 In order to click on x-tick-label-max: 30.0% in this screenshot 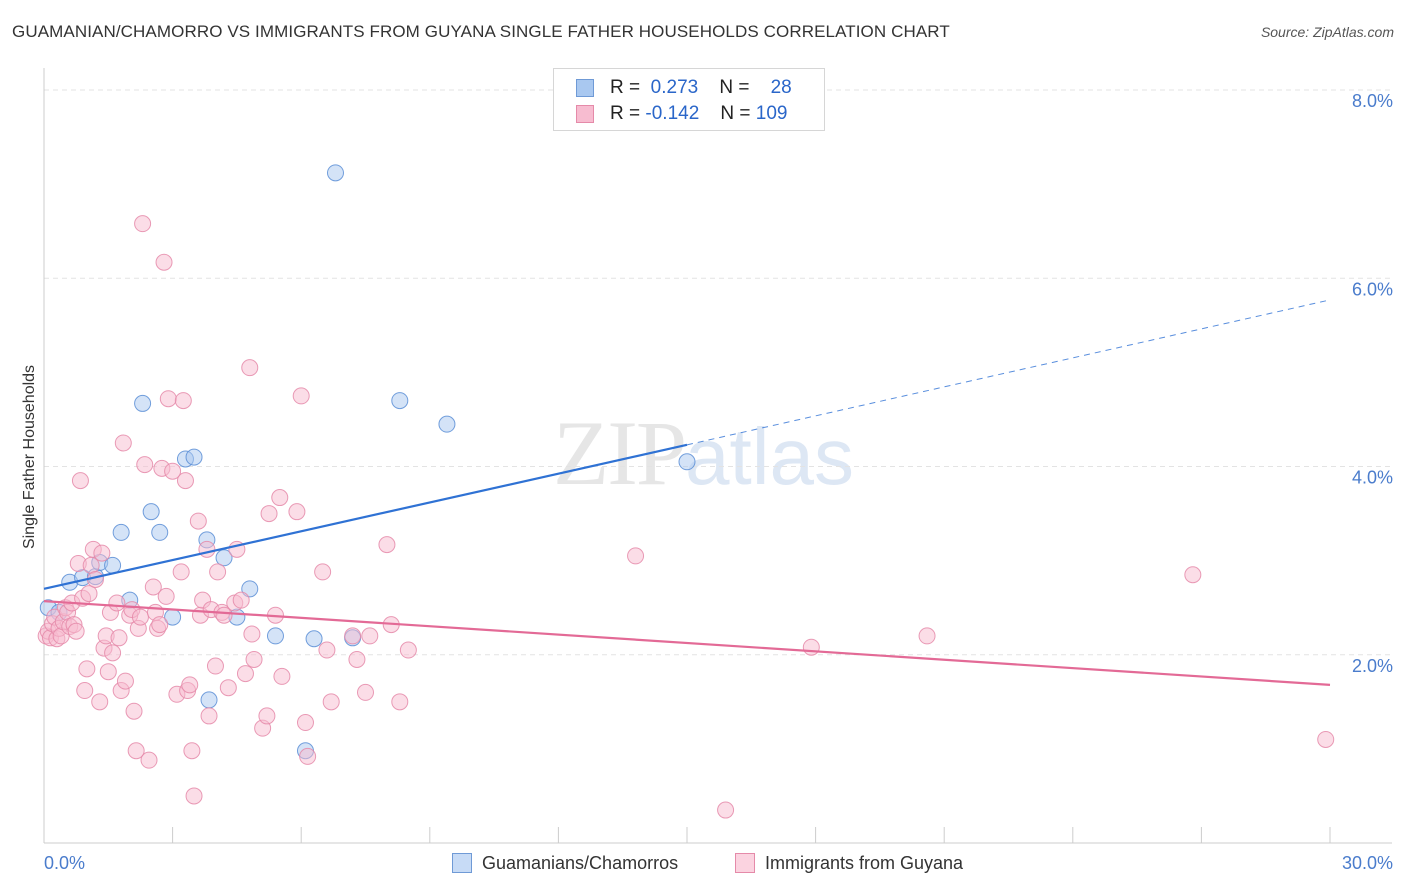, I will do `click(1367, 863)`.